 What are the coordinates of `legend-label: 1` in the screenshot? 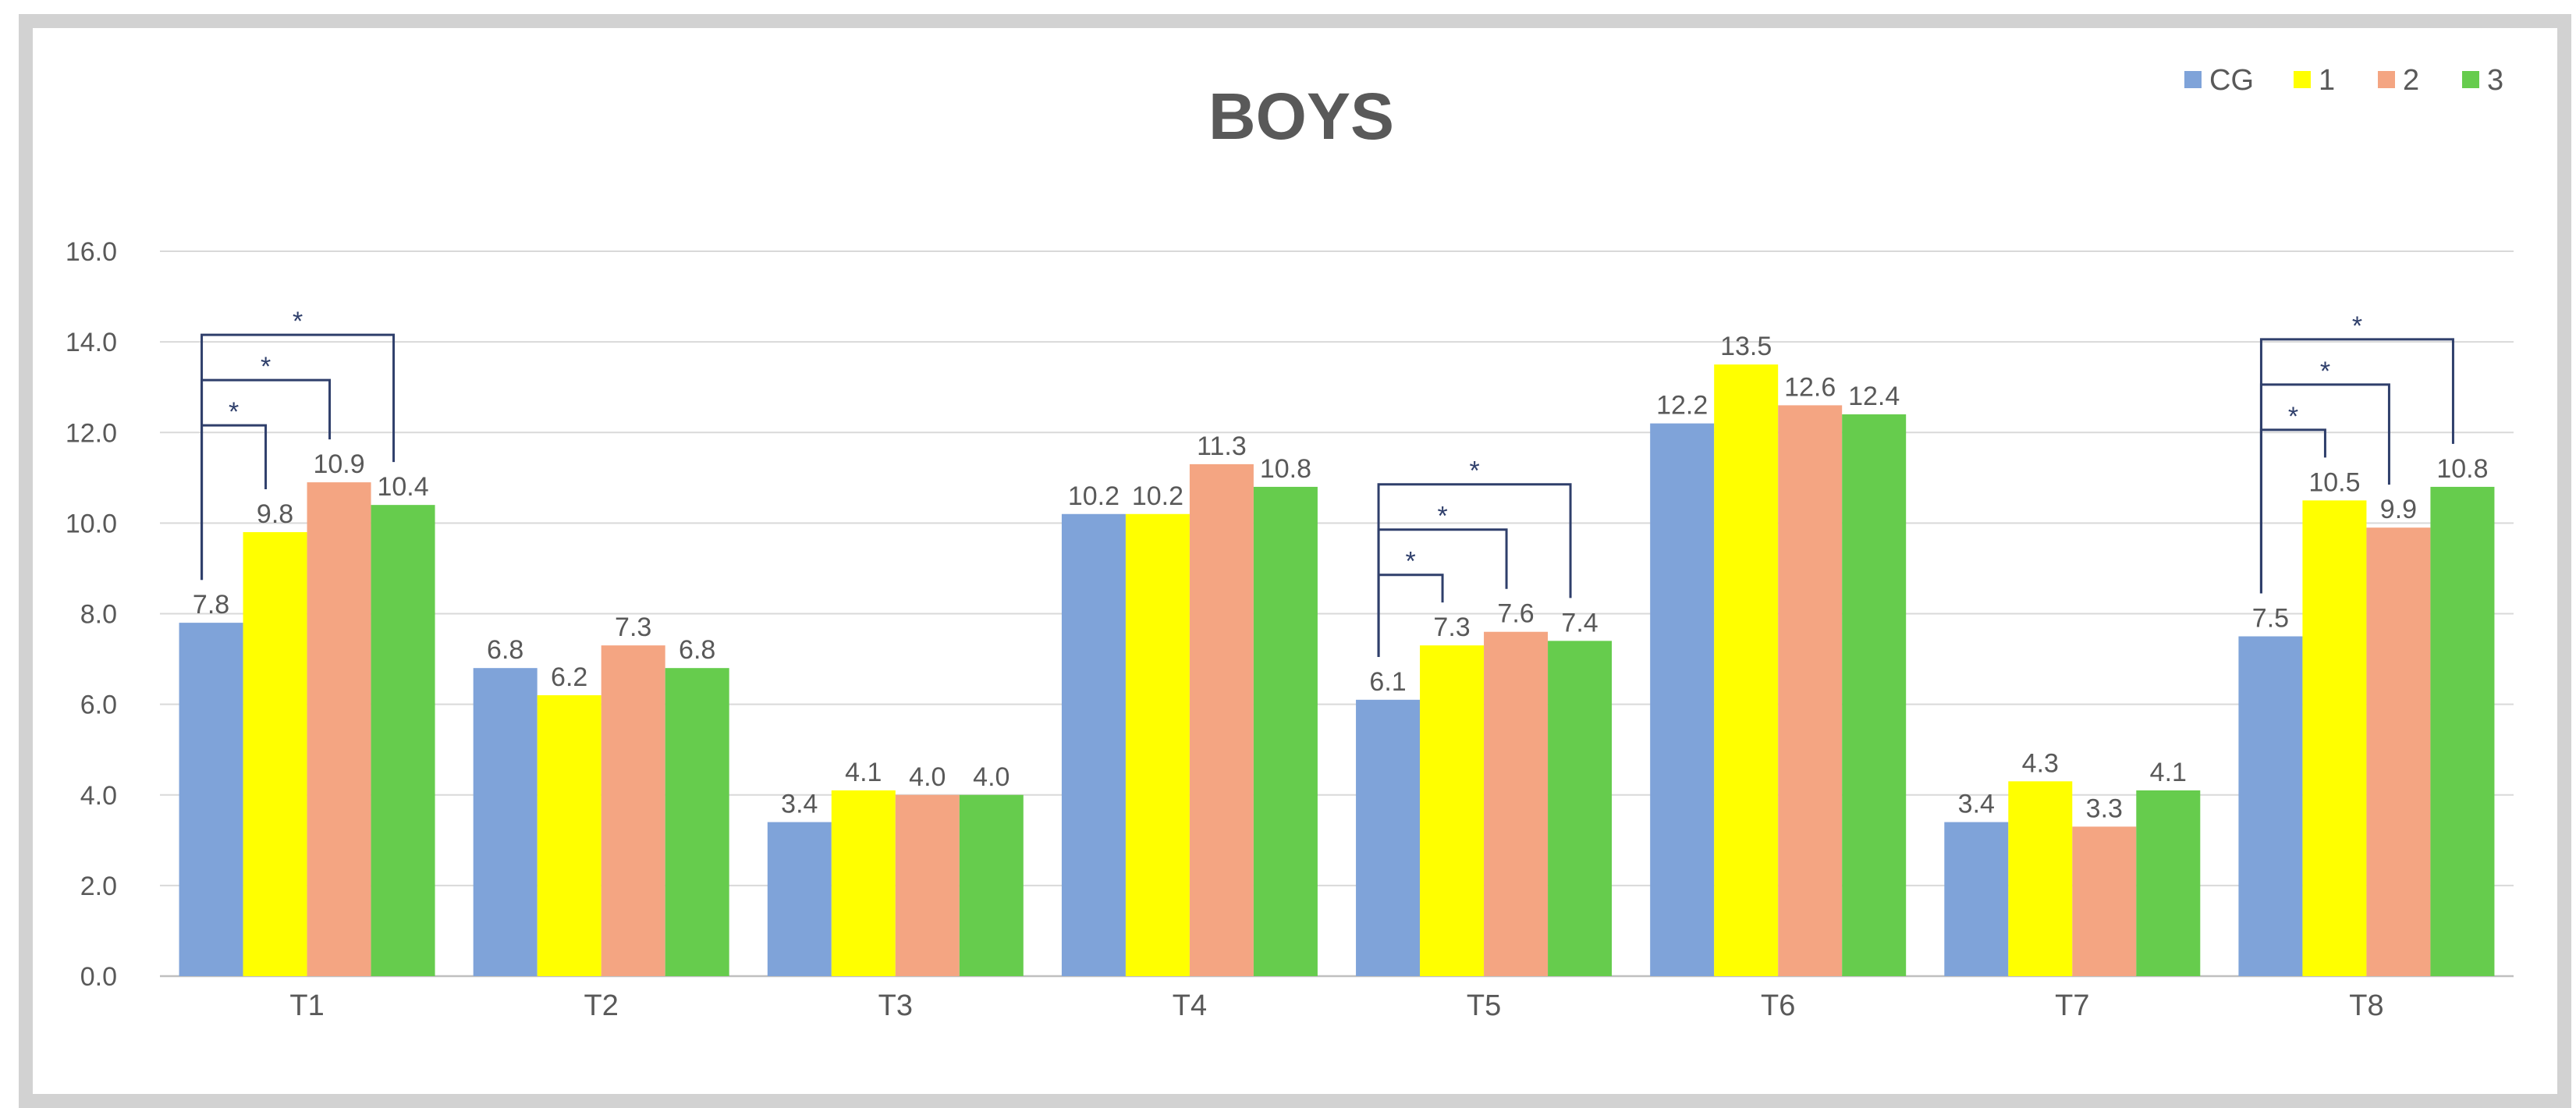 It's located at (2327, 80).